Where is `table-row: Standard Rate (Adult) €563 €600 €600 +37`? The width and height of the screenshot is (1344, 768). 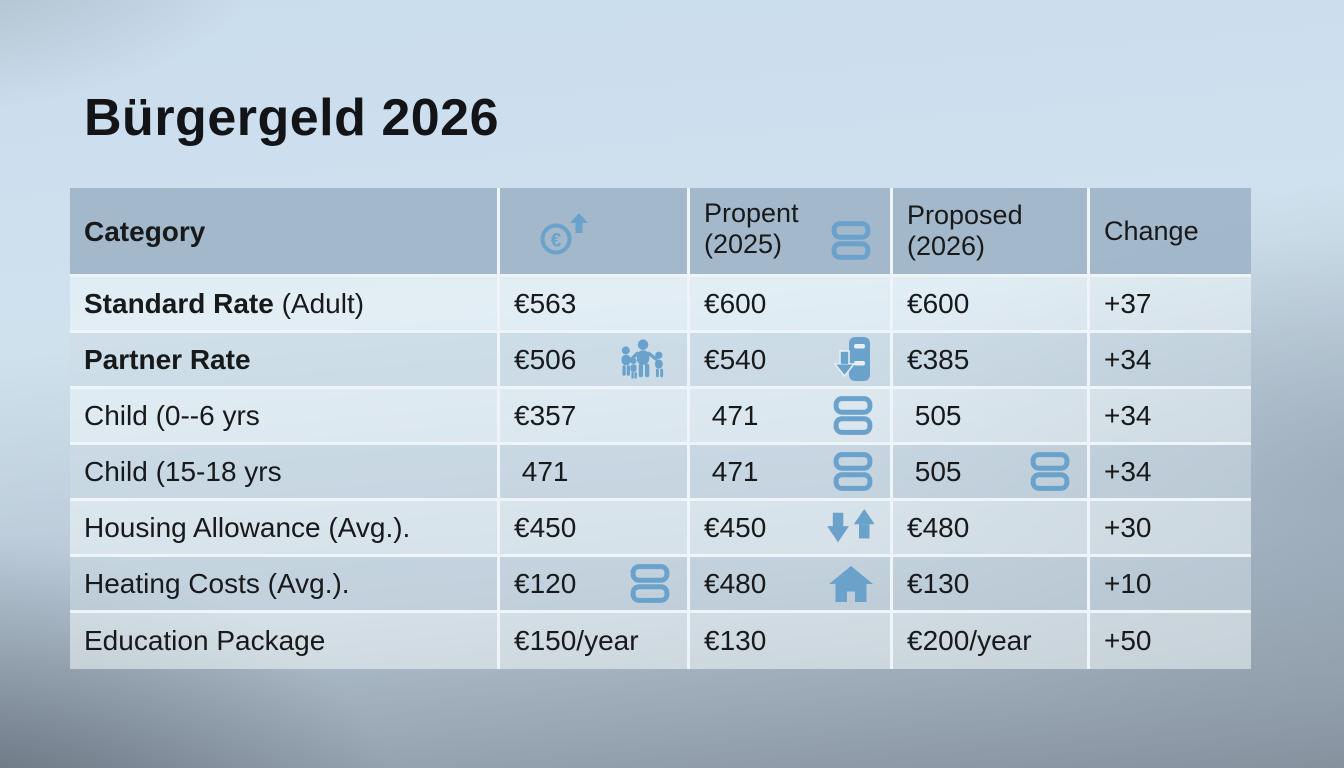 table-row: Standard Rate (Adult) €563 €600 €600 +37 is located at coordinates (660, 305).